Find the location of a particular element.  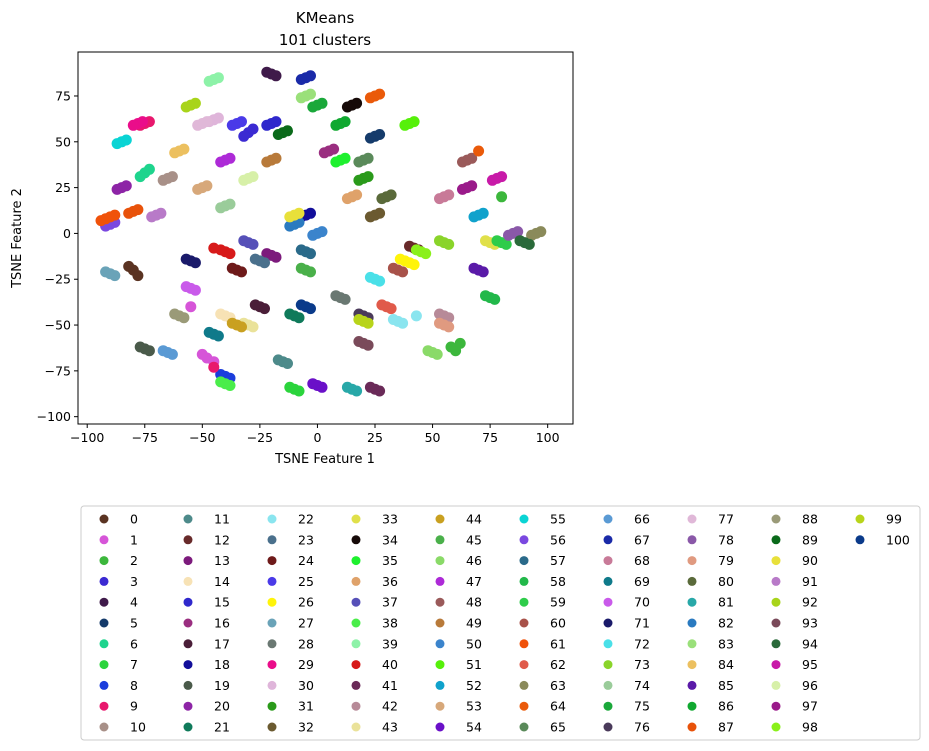

cluster-17-point is located at coordinates (264, 309).